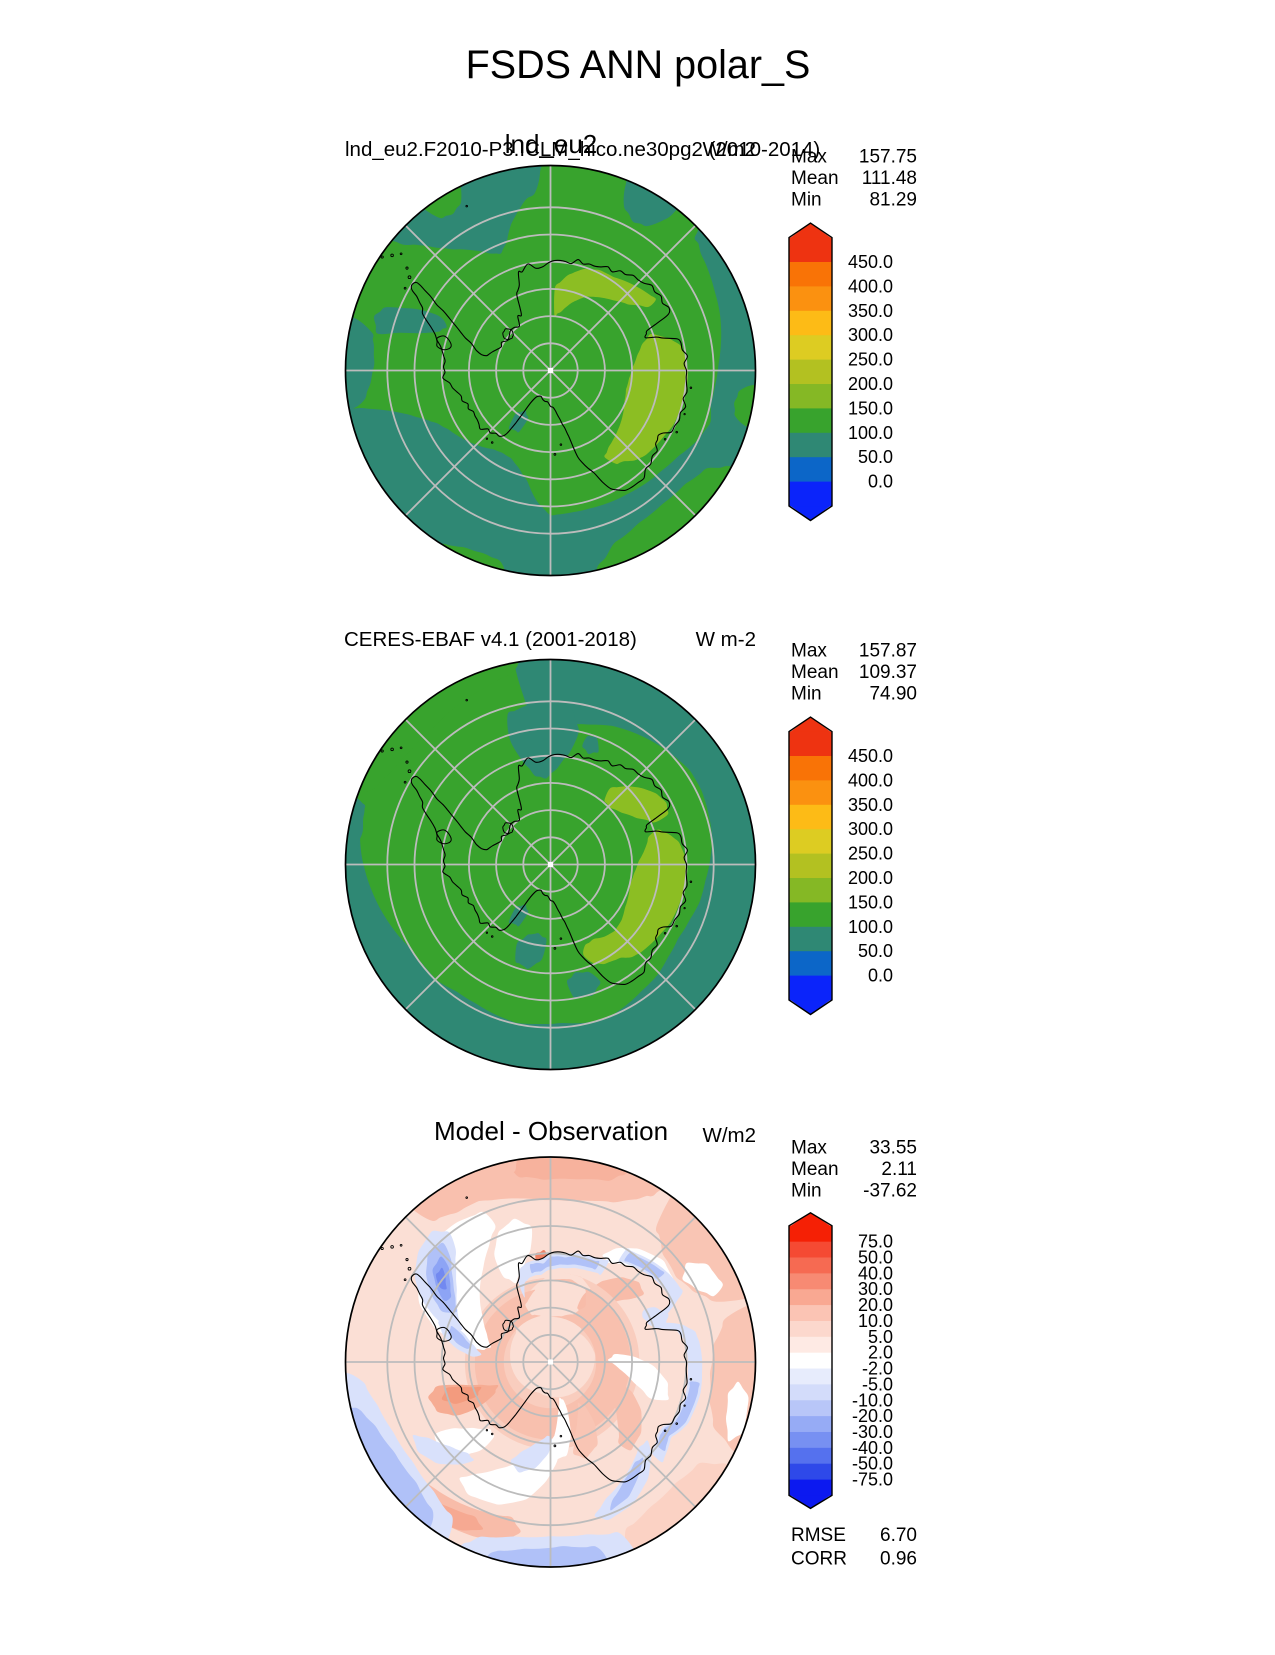 This screenshot has width=1275, height=1655. I want to click on svg-text: 2.0, so click(880, 1353).